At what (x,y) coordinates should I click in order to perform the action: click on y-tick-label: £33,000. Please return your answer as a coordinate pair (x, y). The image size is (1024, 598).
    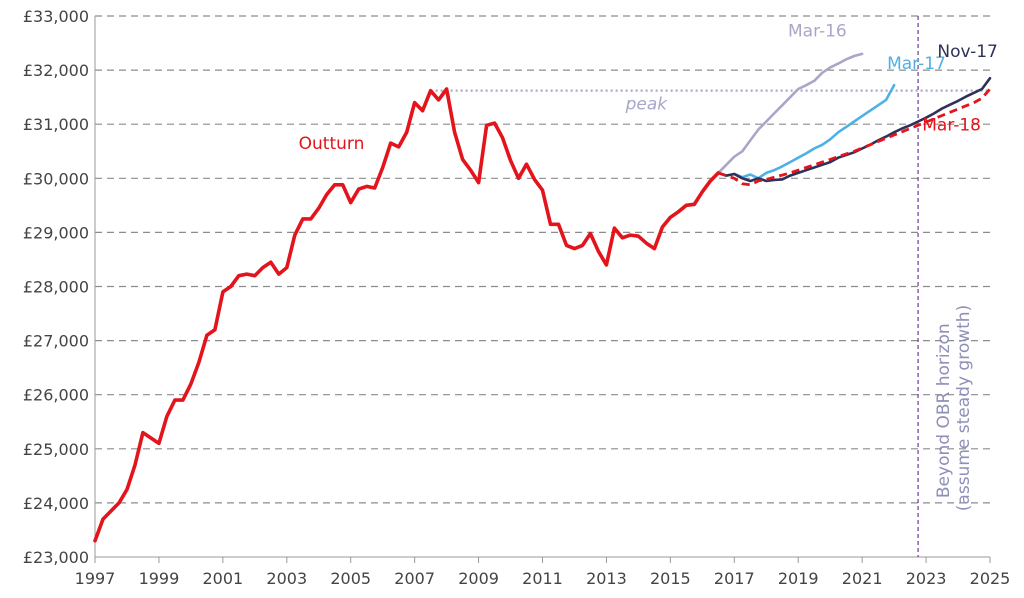
    Looking at the image, I should click on (56, 16).